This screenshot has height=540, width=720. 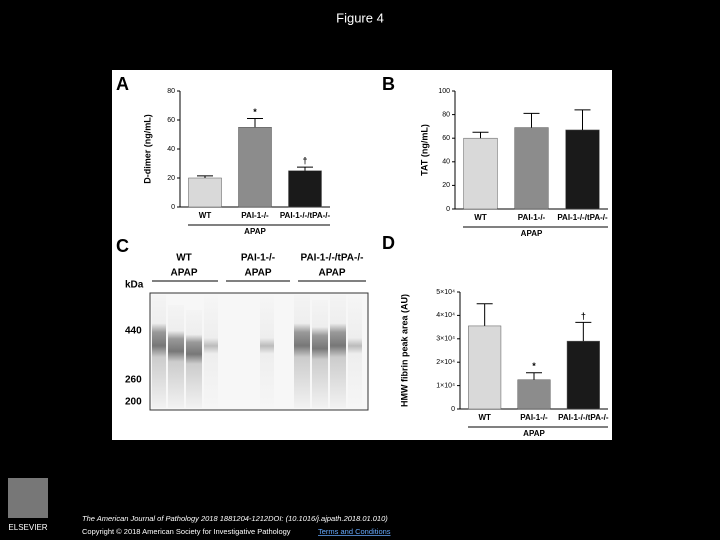 What do you see at coordinates (354, 531) in the screenshot?
I see `terms-link: Terms and Conditions` at bounding box center [354, 531].